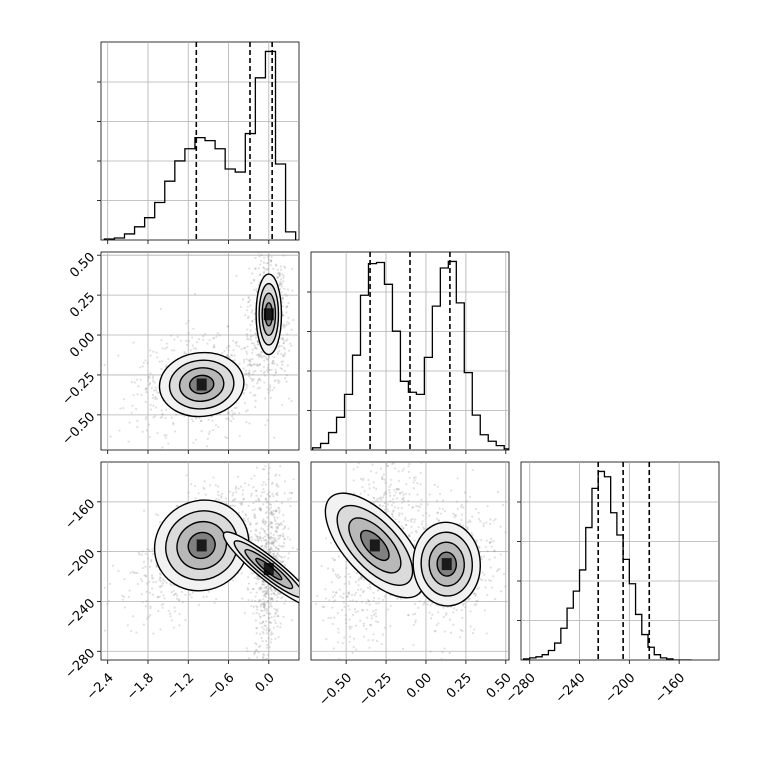 The width and height of the screenshot is (760, 760). I want to click on ytick-label-p2-3: −160, so click(80, 515).